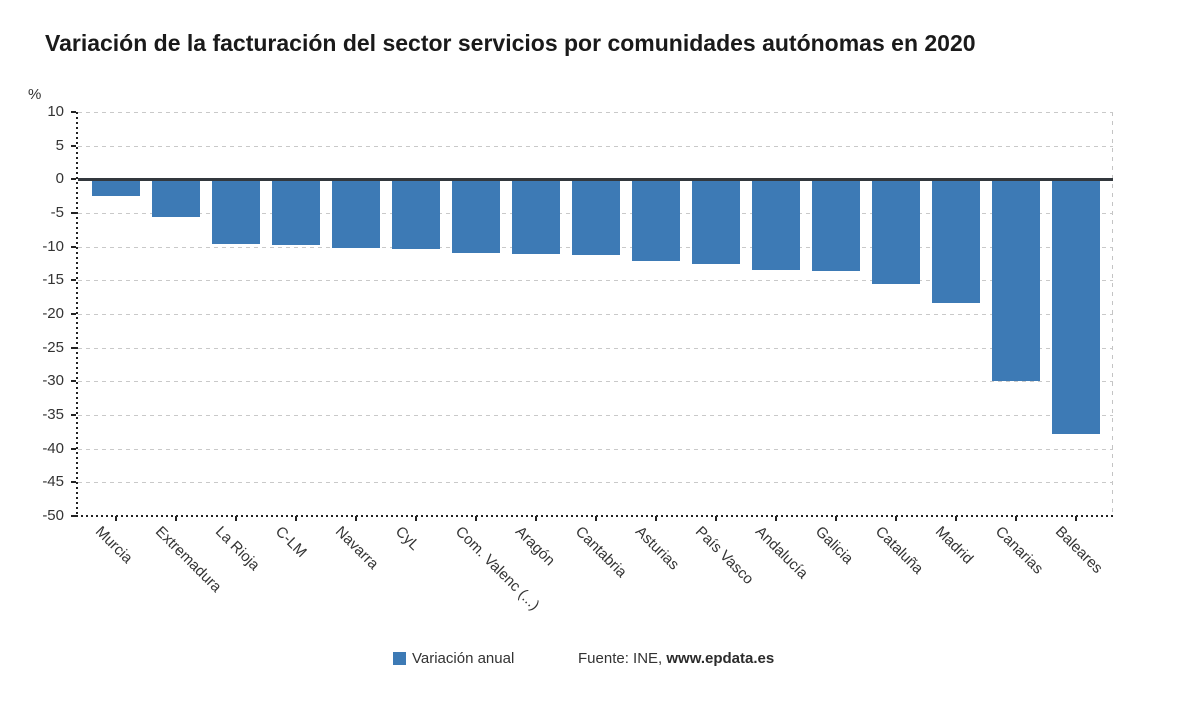  What do you see at coordinates (776, 224) in the screenshot?
I see `bar-andaluc-a` at bounding box center [776, 224].